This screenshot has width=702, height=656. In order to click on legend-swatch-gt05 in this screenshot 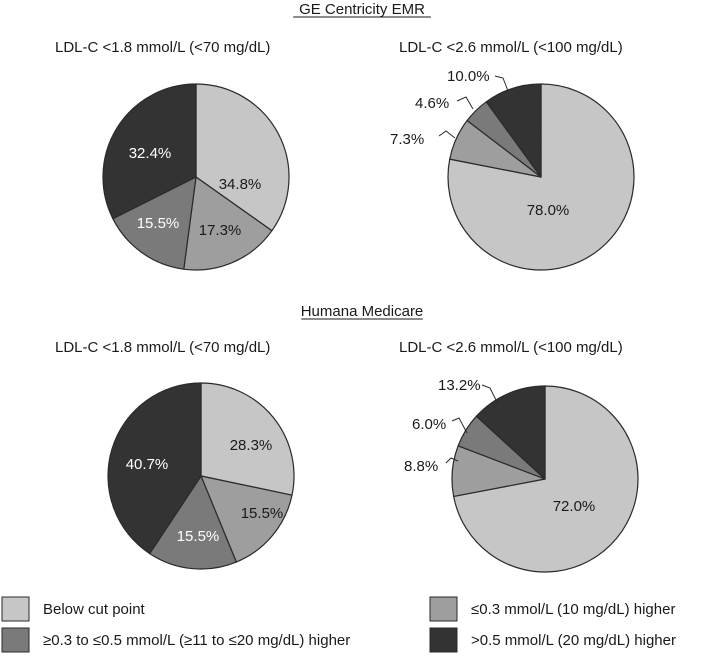, I will do `click(443, 640)`.